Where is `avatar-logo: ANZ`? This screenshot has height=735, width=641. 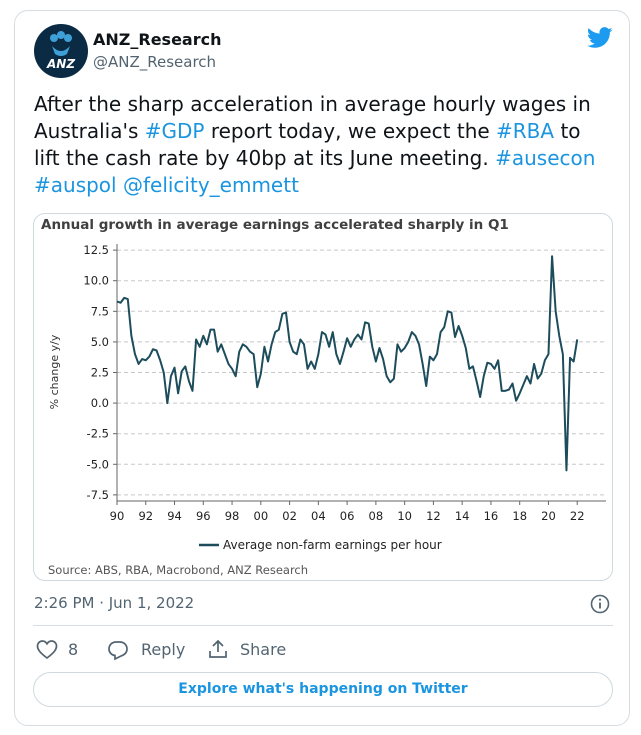
avatar-logo: ANZ is located at coordinates (60, 51).